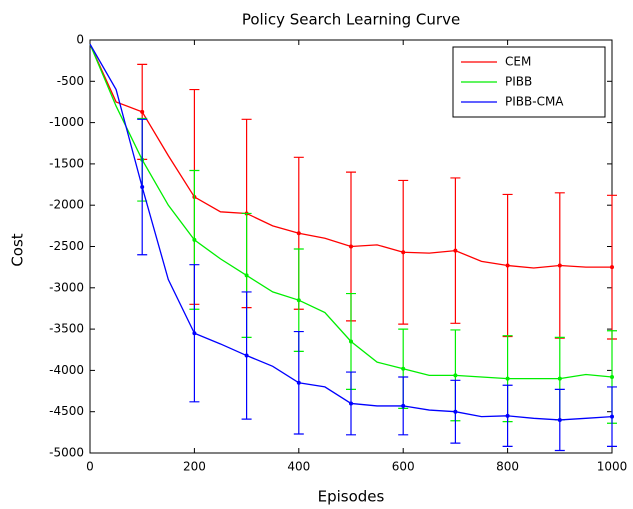  Describe the element at coordinates (66, 122) in the screenshot. I see `y-tick-label: -1000` at that location.